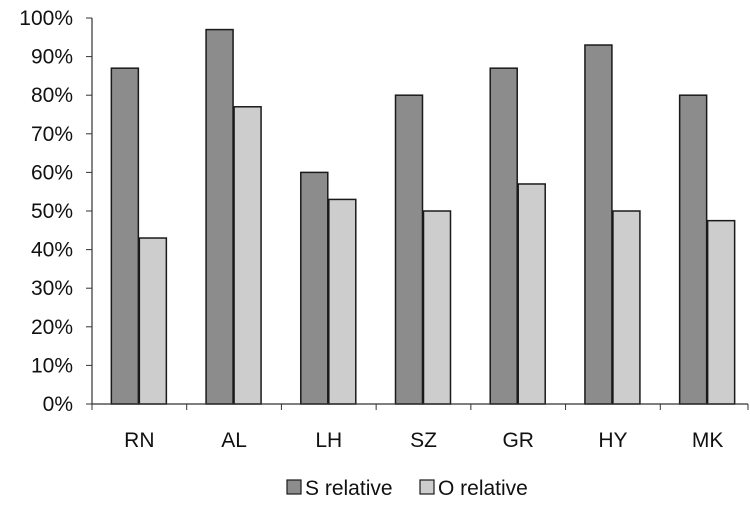 The image size is (750, 522). What do you see at coordinates (721, 312) in the screenshot?
I see `bar-o-relative-mk` at bounding box center [721, 312].